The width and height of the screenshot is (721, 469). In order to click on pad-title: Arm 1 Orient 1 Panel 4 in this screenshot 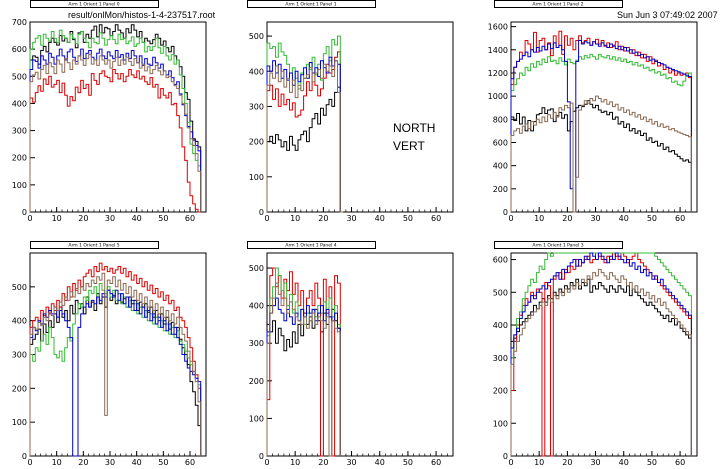, I will do `click(310, 246)`.